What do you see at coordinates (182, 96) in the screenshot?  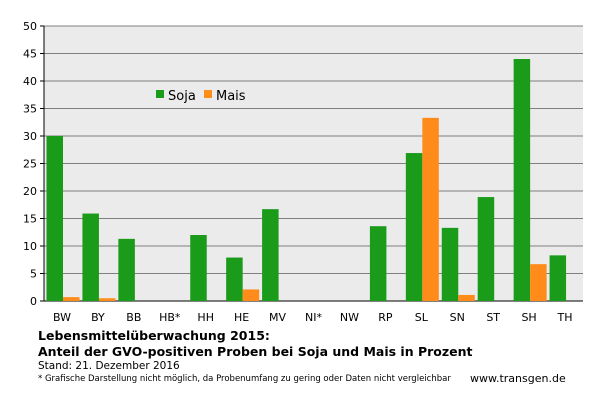 I see `legend-label-soja: Soja` at bounding box center [182, 96].